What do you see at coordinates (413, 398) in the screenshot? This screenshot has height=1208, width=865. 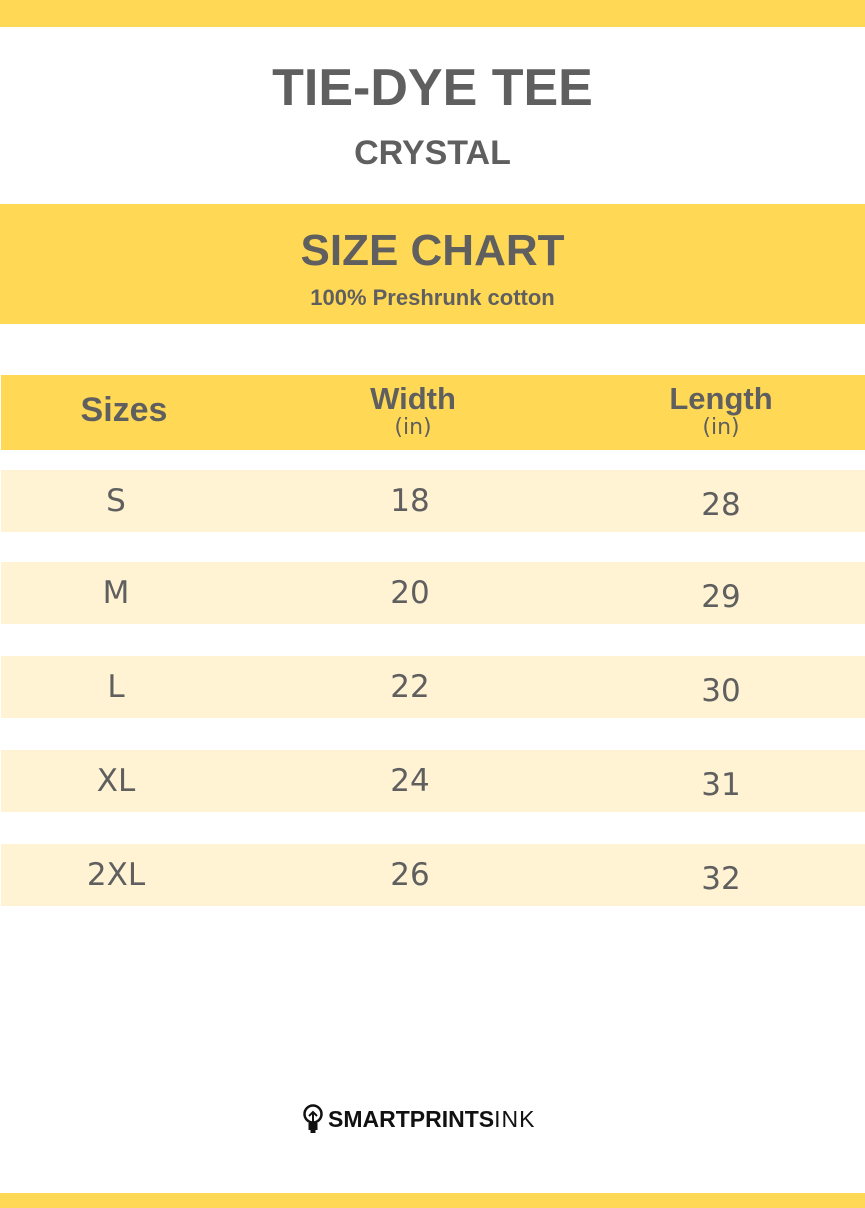 I see `header-width-label: Width` at bounding box center [413, 398].